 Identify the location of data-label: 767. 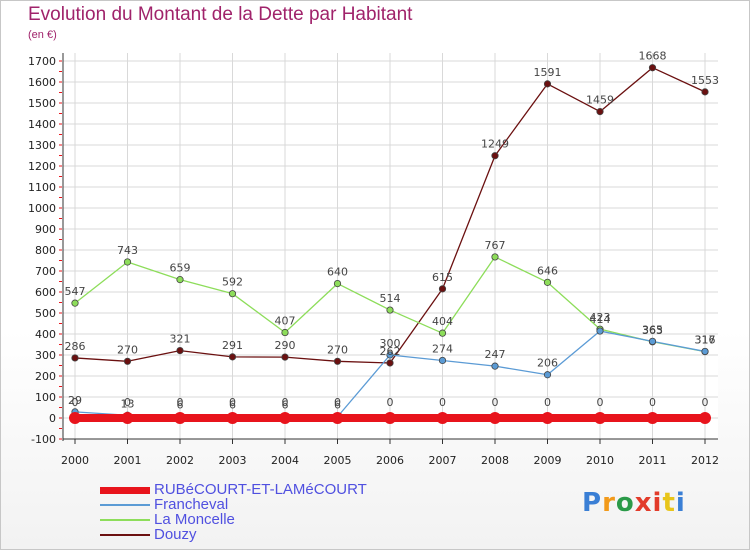
(495, 245).